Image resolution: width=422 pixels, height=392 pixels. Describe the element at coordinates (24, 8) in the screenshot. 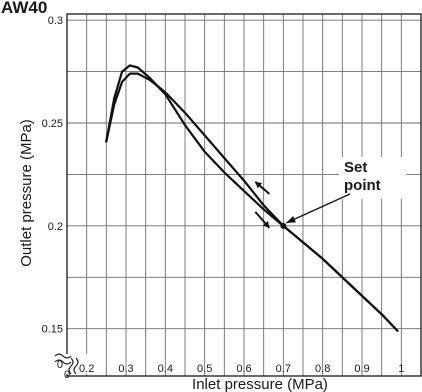

I see `chart-heading: AW40` at that location.